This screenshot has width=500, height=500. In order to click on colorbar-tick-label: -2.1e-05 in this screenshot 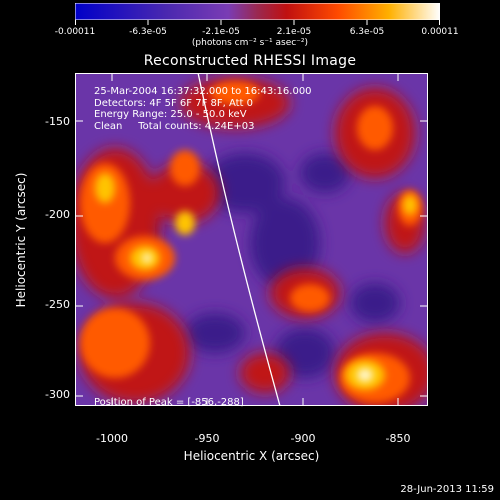, I will do `click(221, 32)`.